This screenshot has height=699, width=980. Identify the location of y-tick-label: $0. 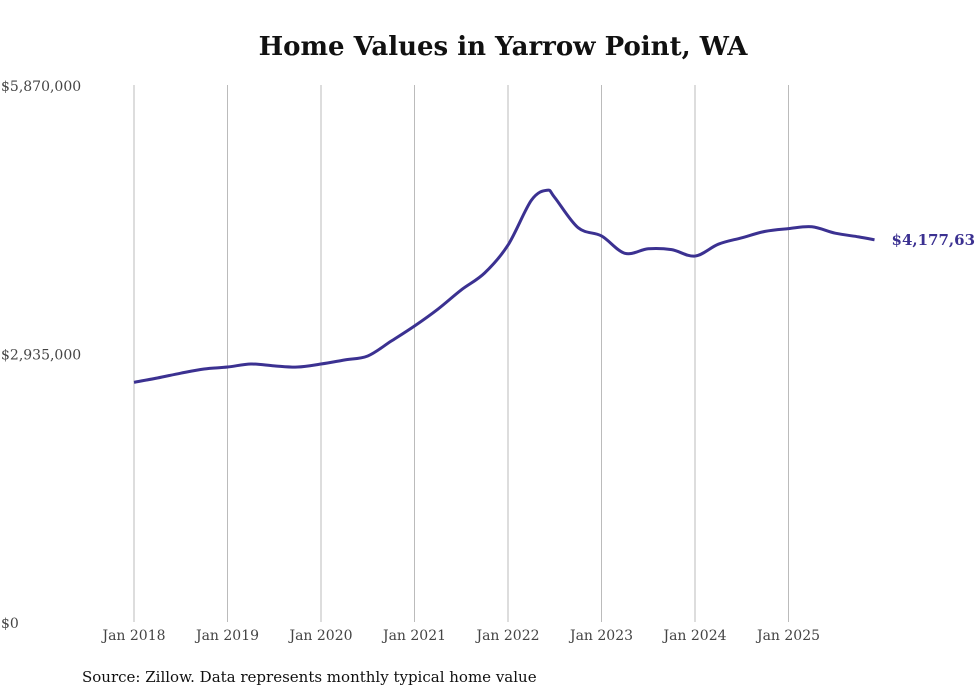
(10, 624).